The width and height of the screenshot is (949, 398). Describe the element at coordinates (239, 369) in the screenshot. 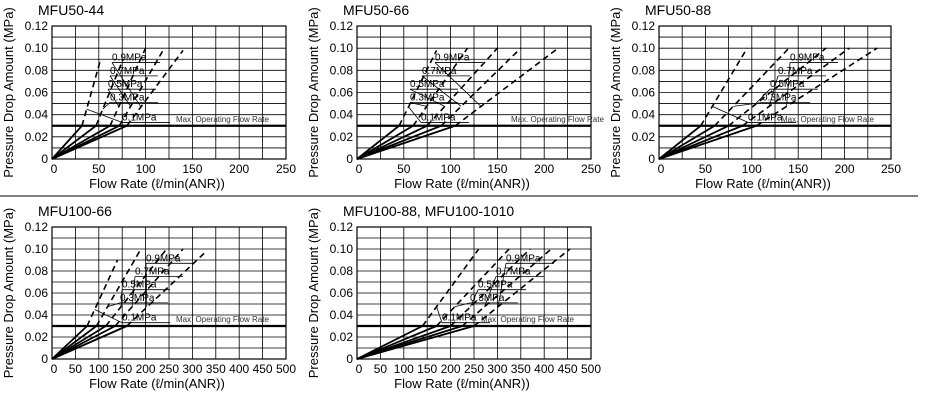

I see `x-tick-label: 400` at that location.